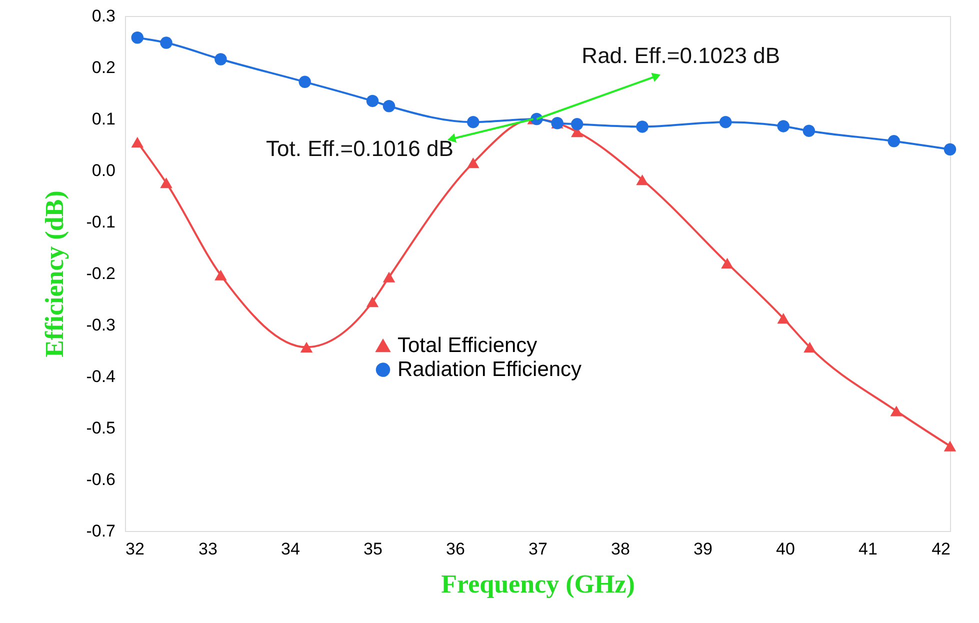  What do you see at coordinates (135, 549) in the screenshot?
I see `x-tick-label: 32` at bounding box center [135, 549].